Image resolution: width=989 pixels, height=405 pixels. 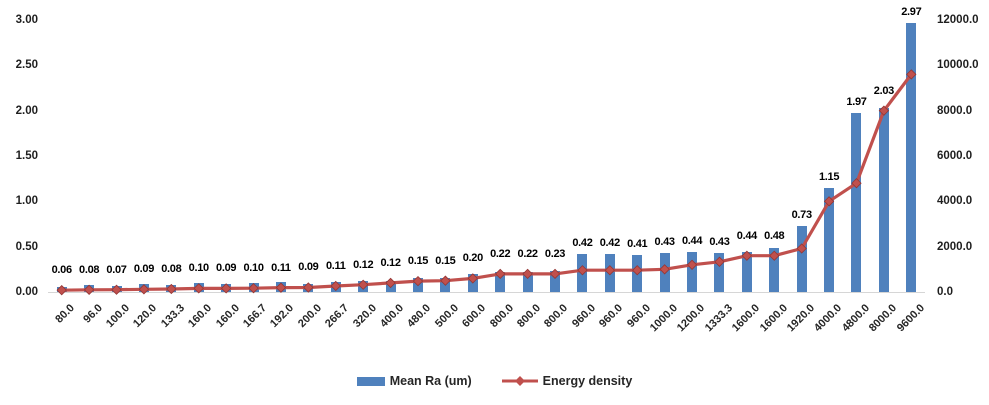 What do you see at coordinates (911, 11) in the screenshot?
I see `bar-value-label: 2.97` at bounding box center [911, 11].